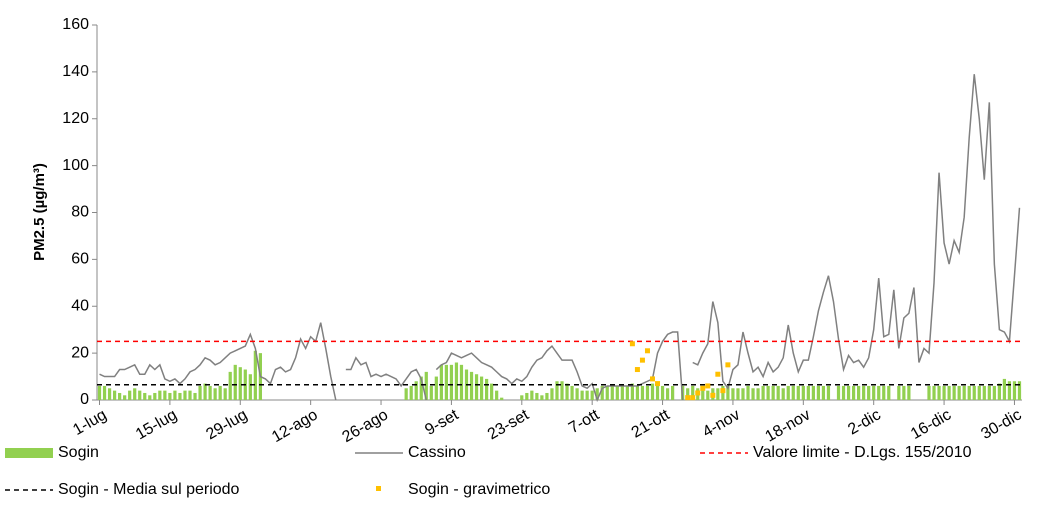  What do you see at coordinates (365, 426) in the screenshot?
I see `x-tick-label: 26-ago` at bounding box center [365, 426].